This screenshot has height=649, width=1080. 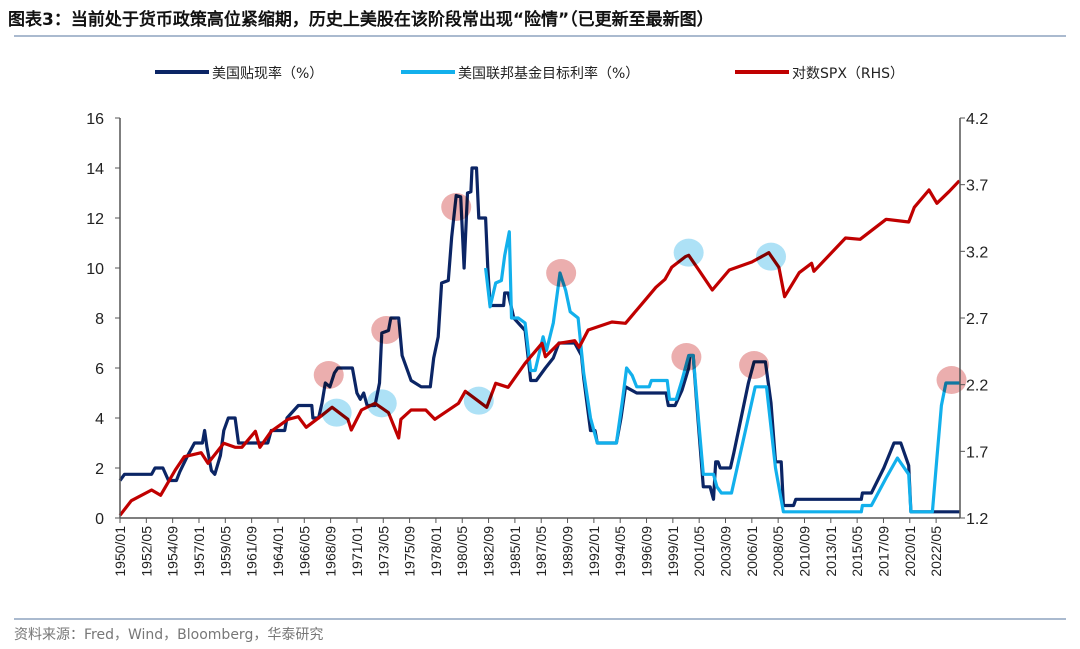 What do you see at coordinates (278, 551) in the screenshot?
I see `x-tick-label: 1964/01` at bounding box center [278, 551].